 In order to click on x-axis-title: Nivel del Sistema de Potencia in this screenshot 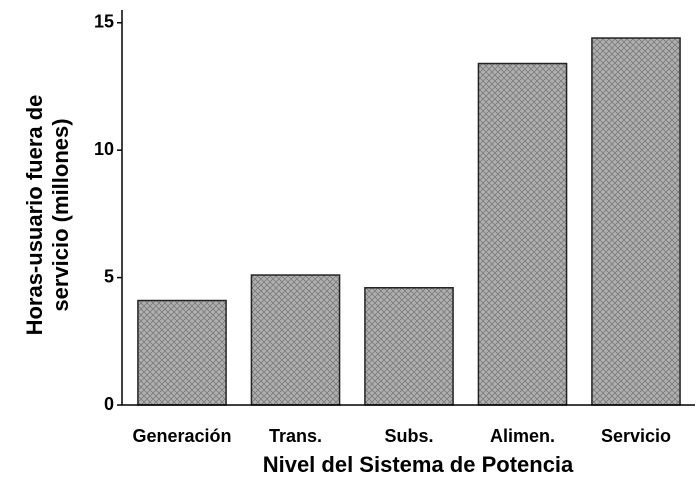, I will do `click(418, 464)`.